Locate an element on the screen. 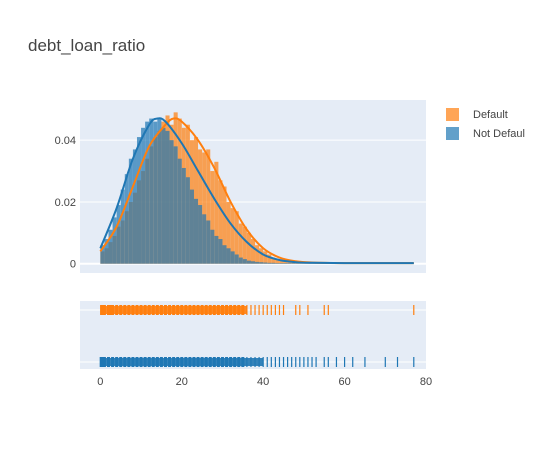 This screenshot has width=548, height=455. legend-item-default: Default is located at coordinates (477, 114).